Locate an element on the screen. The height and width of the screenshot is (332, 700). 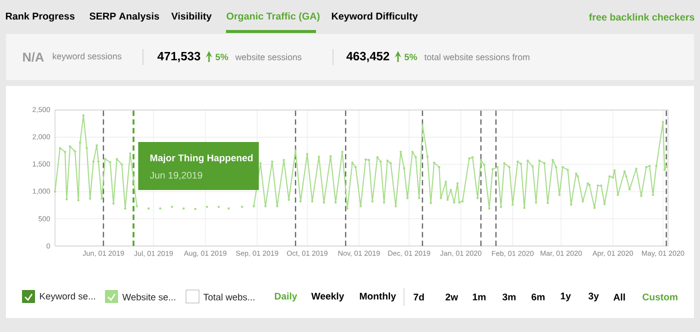
text: 1y is located at coordinates (565, 297).